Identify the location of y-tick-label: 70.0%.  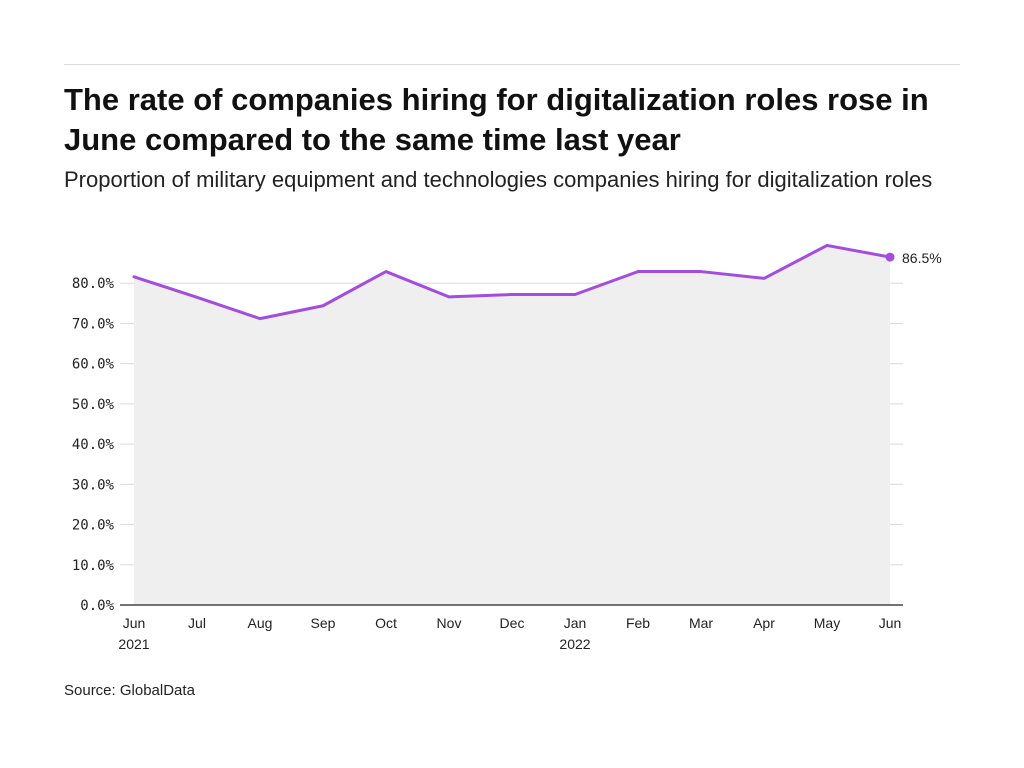
(93, 324).